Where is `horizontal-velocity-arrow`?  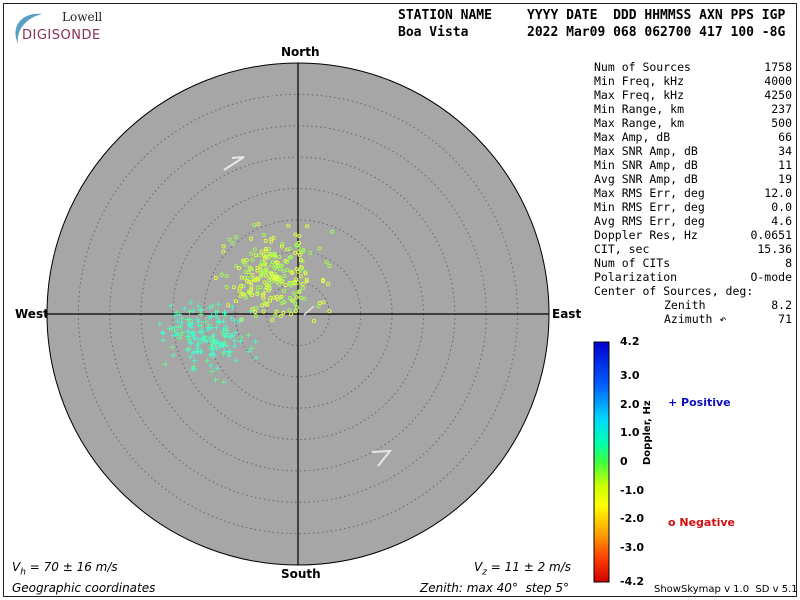
horizontal-velocity-arrow is located at coordinates (234, 163).